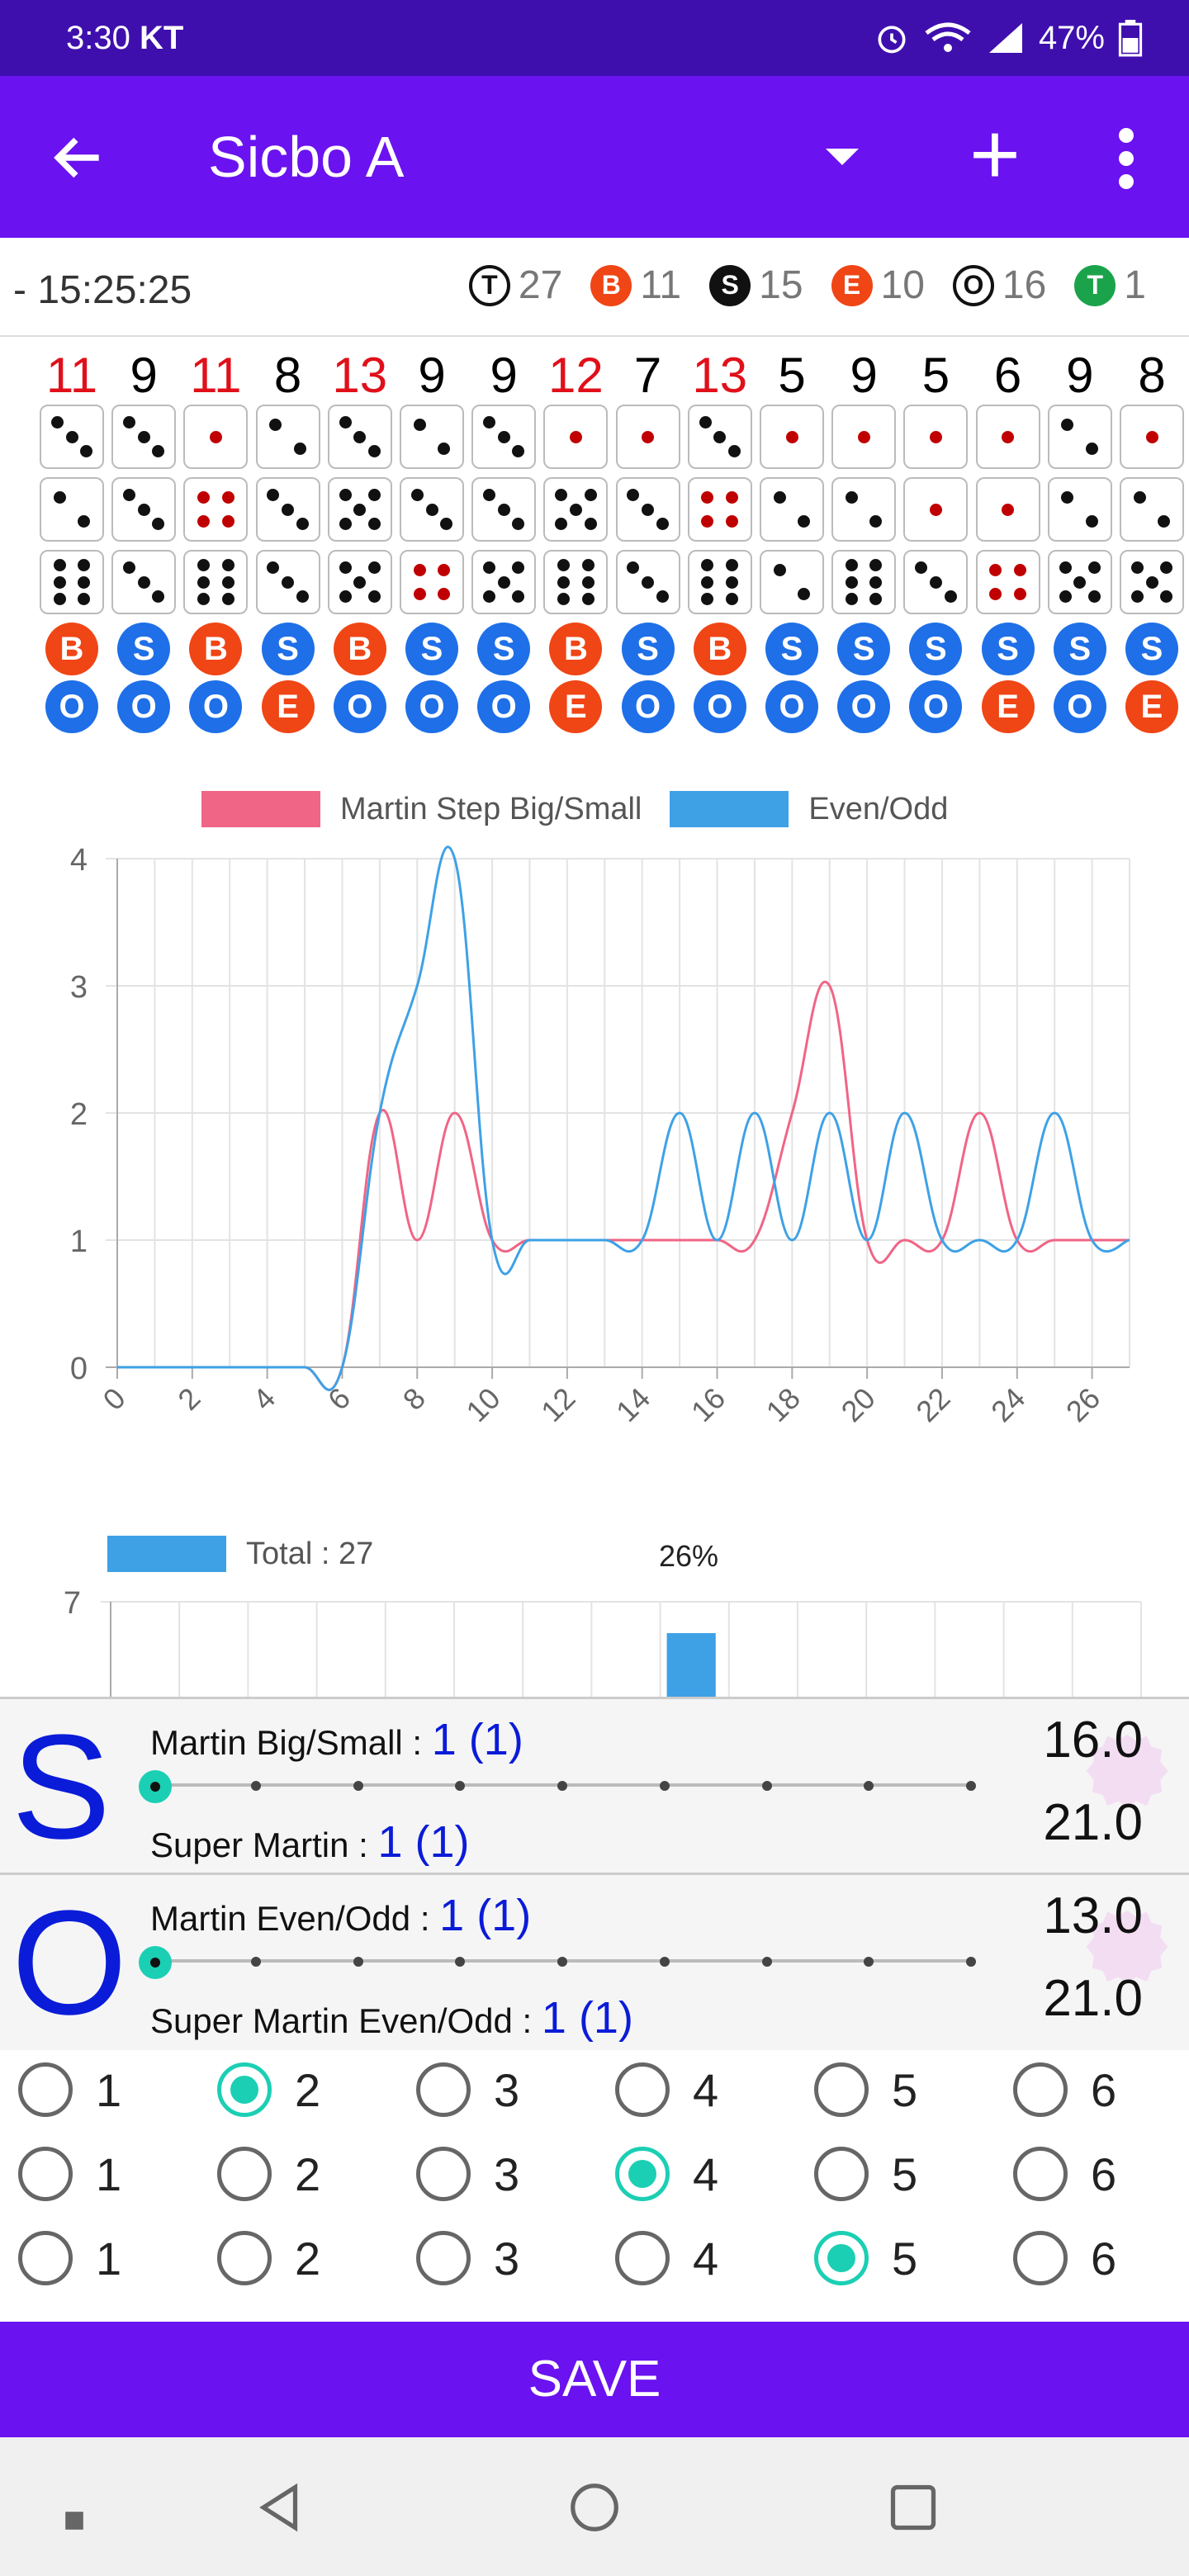 Image resolution: width=1189 pixels, height=2576 pixels. I want to click on roll-total: 9, so click(1080, 375).